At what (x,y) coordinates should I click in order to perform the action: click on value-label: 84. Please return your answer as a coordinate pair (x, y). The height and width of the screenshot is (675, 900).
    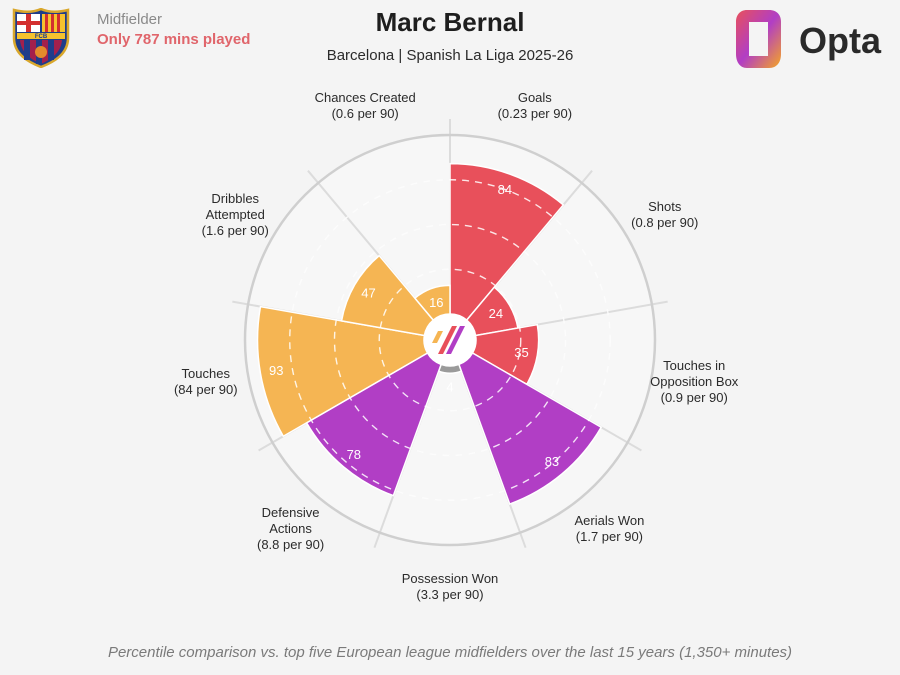
    Looking at the image, I should click on (505, 189).